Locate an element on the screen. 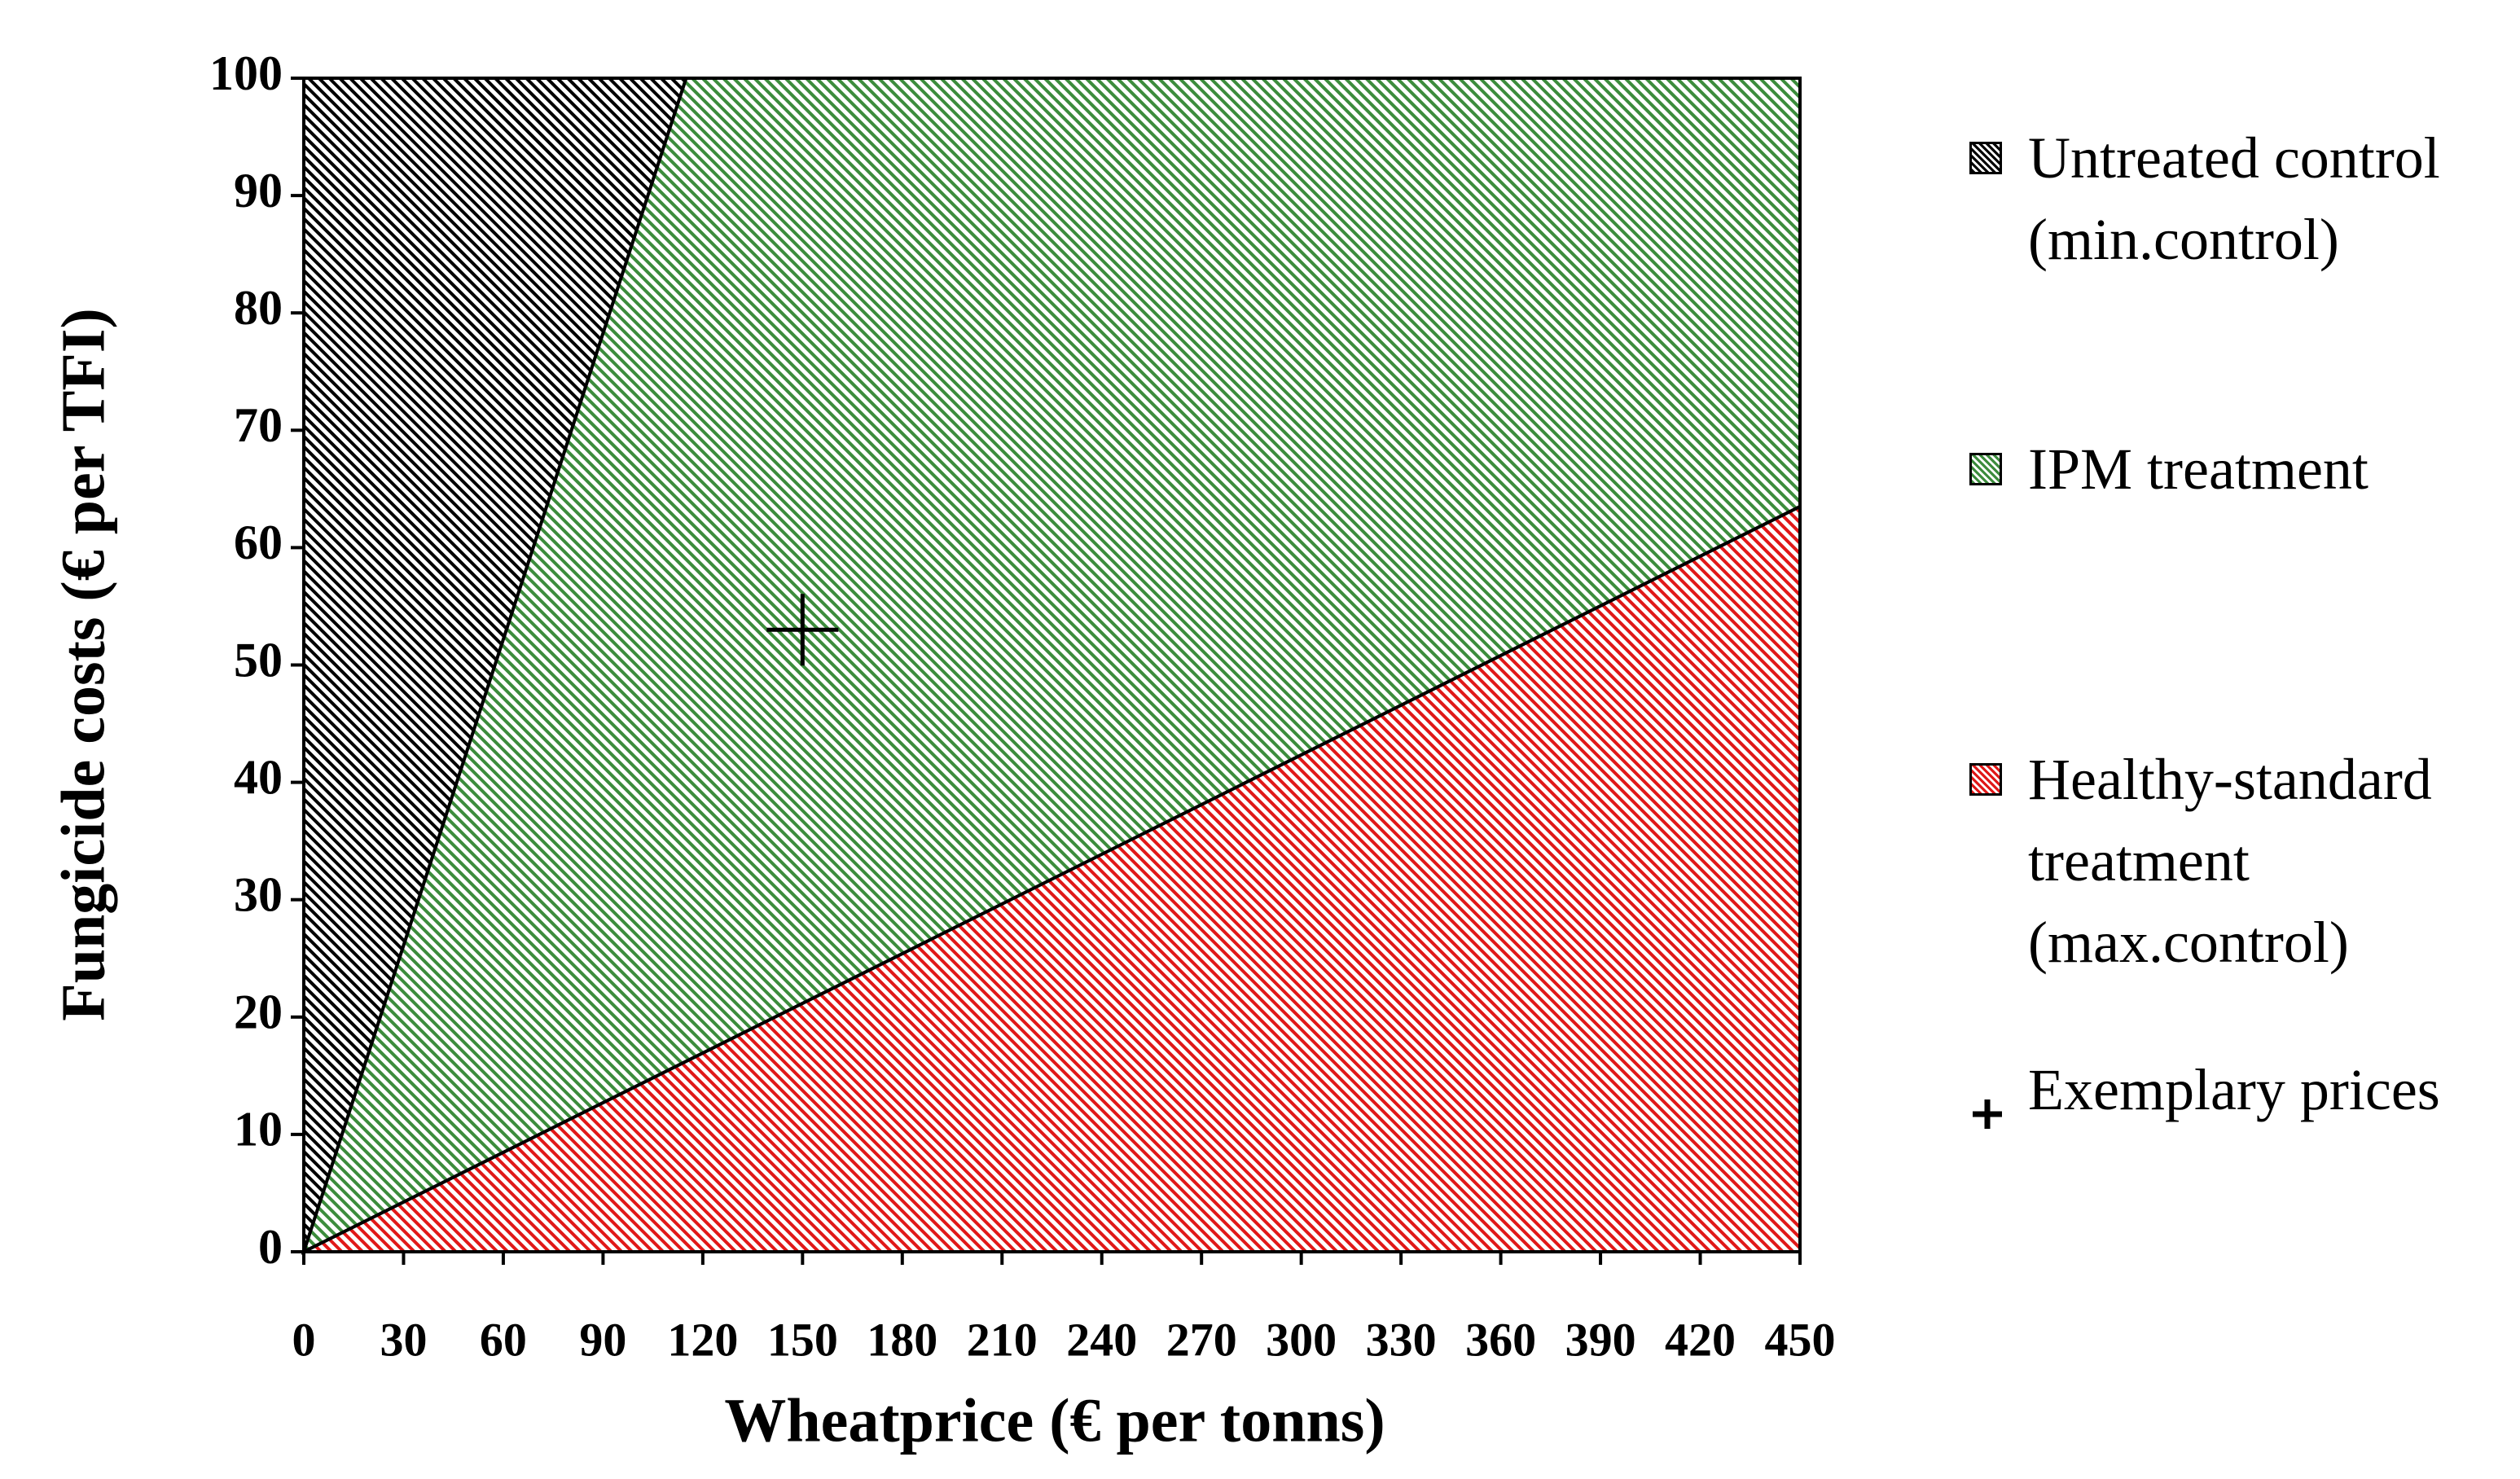 Image resolution: width=2520 pixels, height=1479 pixels. y-tick-label: 100 is located at coordinates (246, 73).